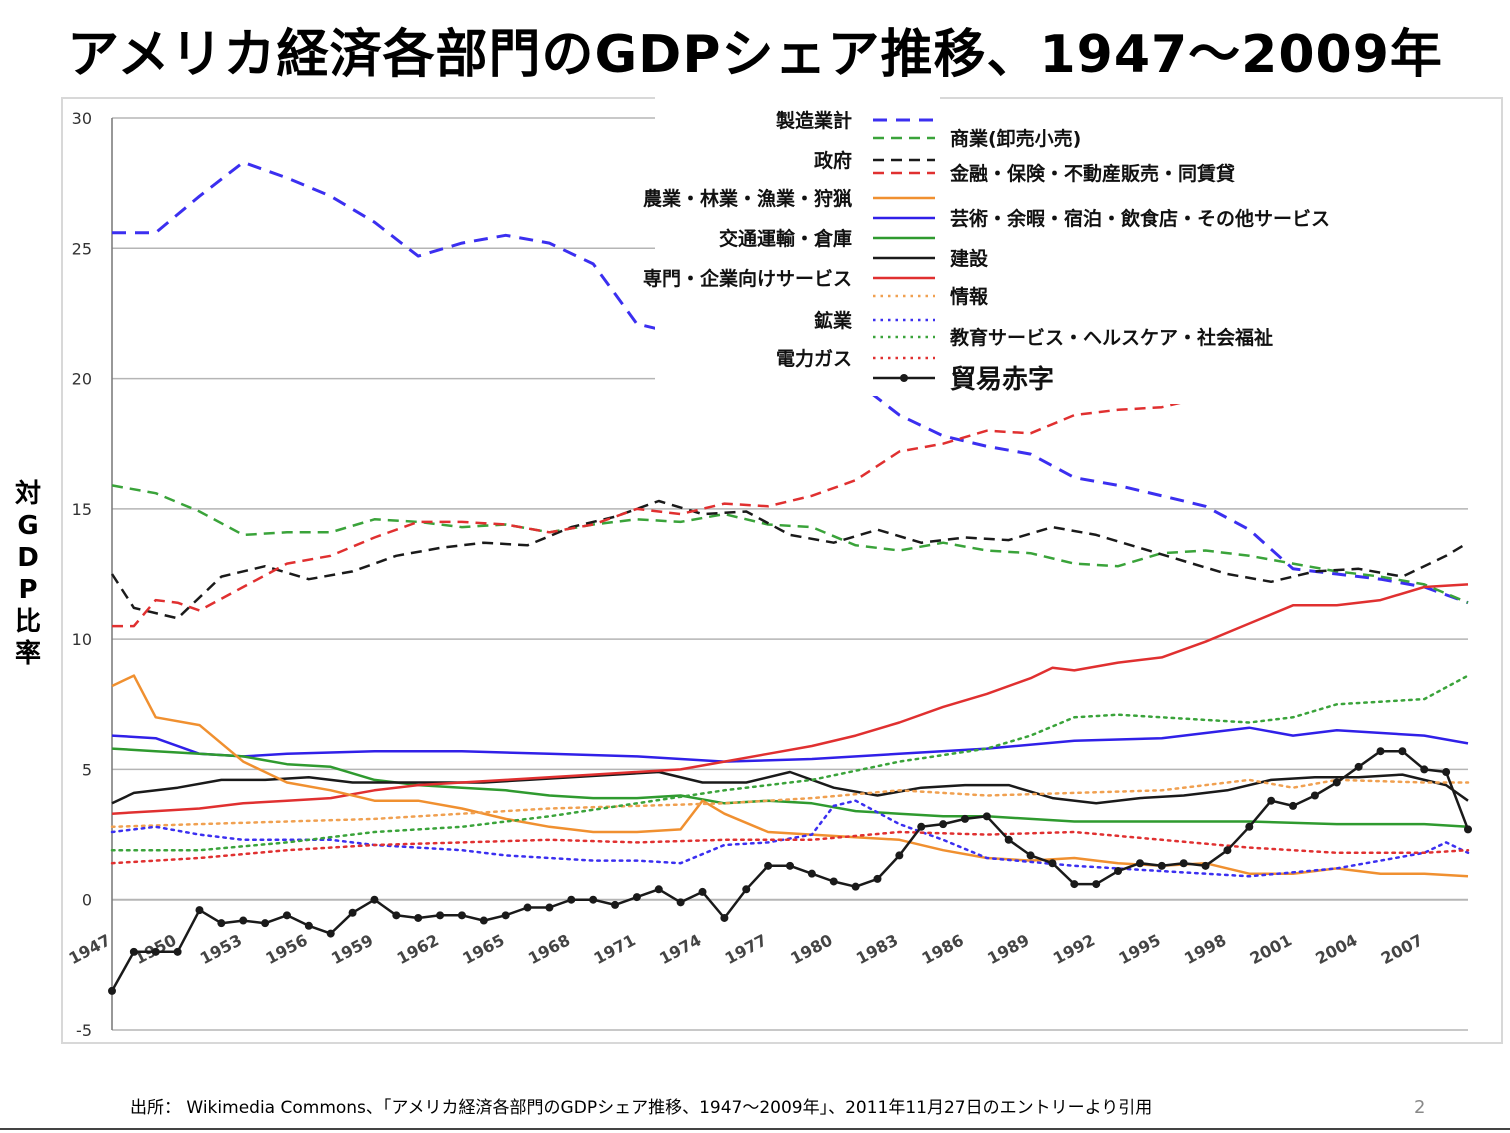 The width and height of the screenshot is (1510, 1133). I want to click on y-tick-label: 20, so click(82, 379).